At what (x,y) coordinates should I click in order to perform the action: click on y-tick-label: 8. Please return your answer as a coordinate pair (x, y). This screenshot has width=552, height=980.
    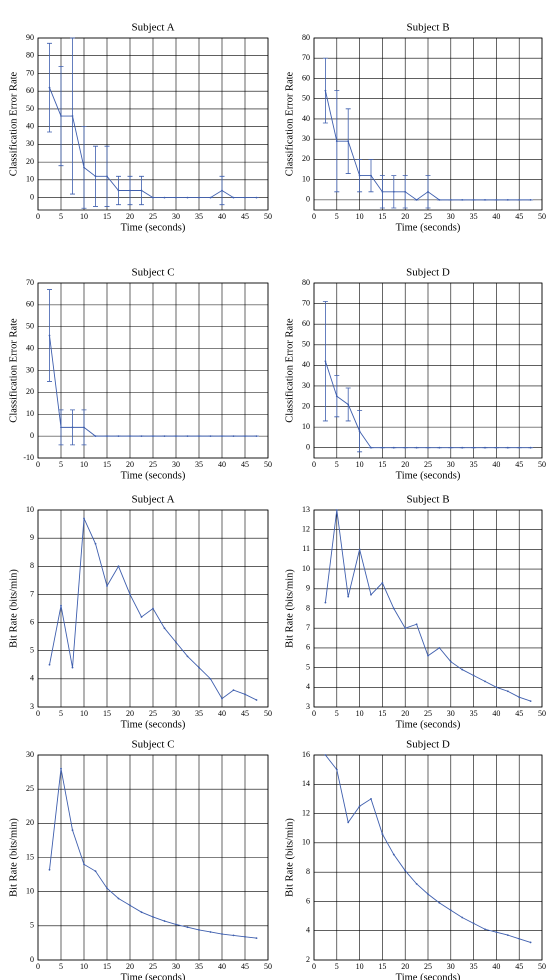
    Looking at the image, I should click on (308, 607).